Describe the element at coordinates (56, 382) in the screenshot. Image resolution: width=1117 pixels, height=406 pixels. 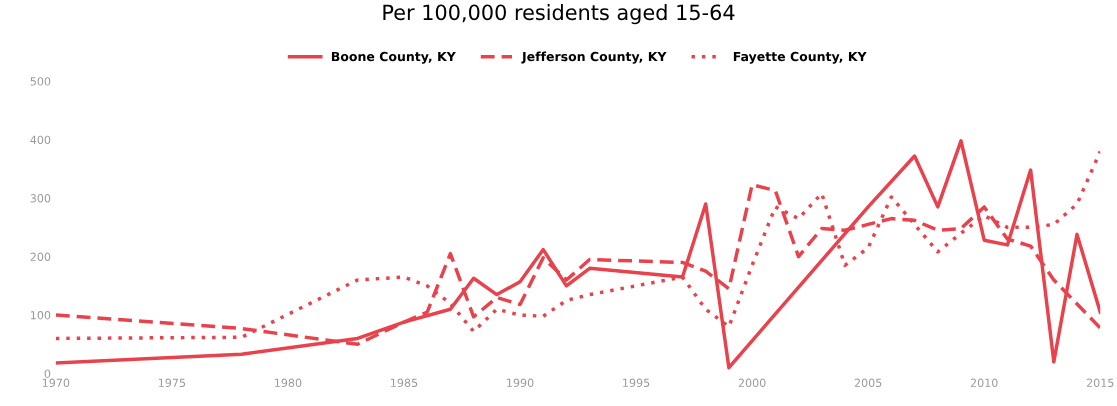
I see `x-tick-label: 1970` at that location.